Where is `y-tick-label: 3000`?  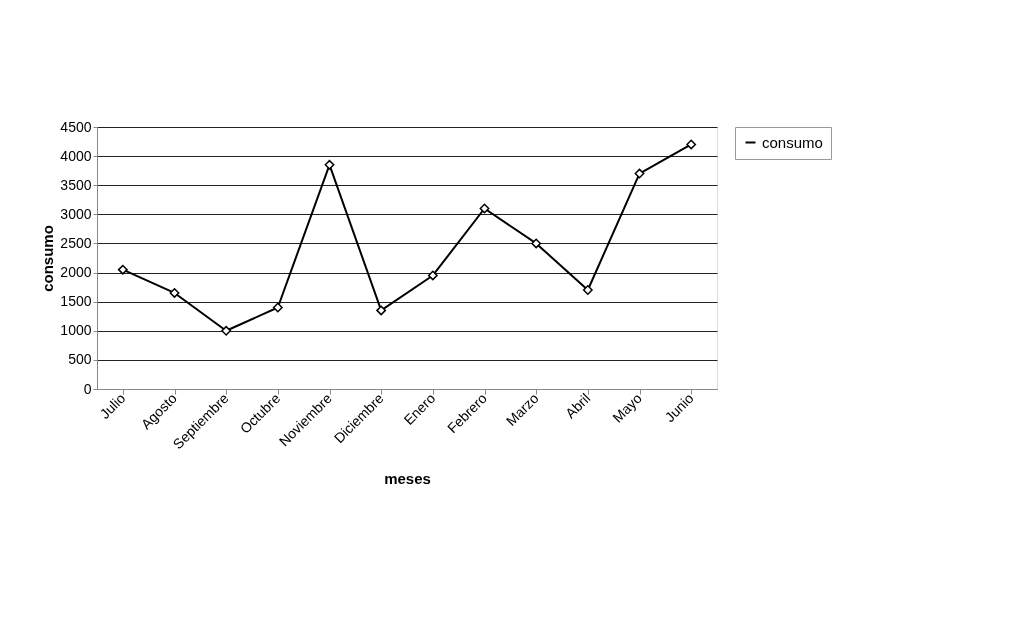 y-tick-label: 3000 is located at coordinates (76, 213).